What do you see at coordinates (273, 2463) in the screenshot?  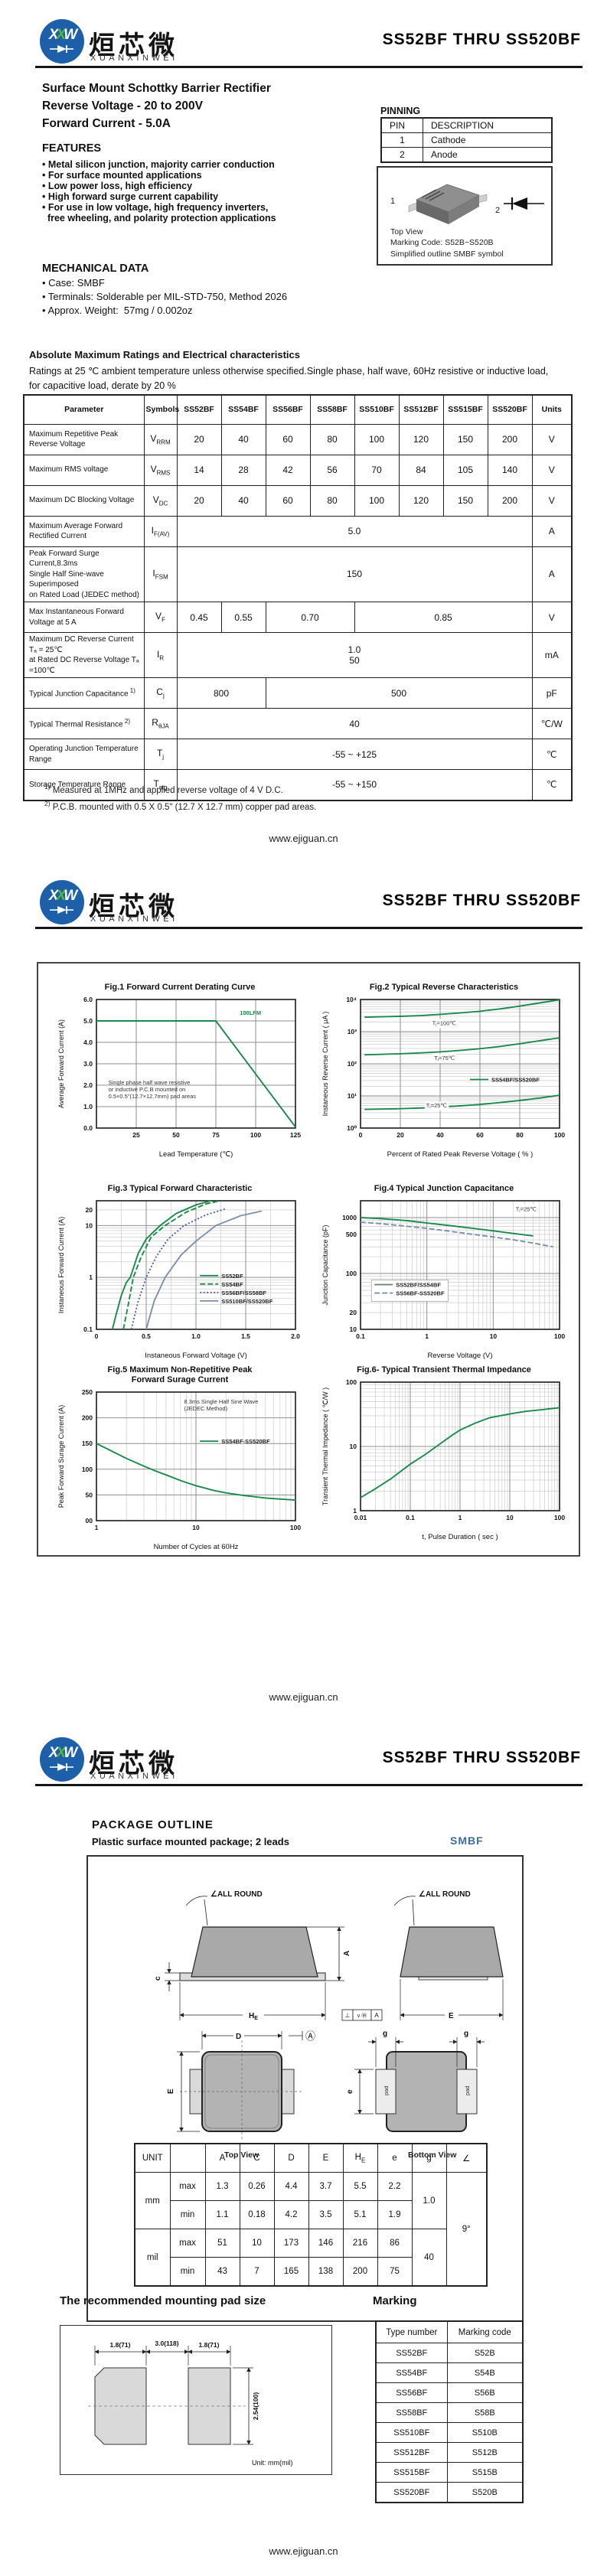 I see `pad-unit-note: Unit: mm(mil)` at bounding box center [273, 2463].